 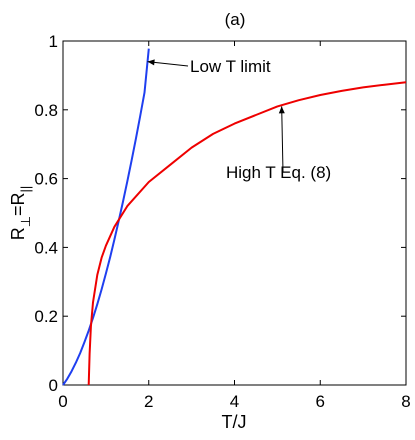 What do you see at coordinates (320, 401) in the screenshot?
I see `x-tick-label: 6` at bounding box center [320, 401].